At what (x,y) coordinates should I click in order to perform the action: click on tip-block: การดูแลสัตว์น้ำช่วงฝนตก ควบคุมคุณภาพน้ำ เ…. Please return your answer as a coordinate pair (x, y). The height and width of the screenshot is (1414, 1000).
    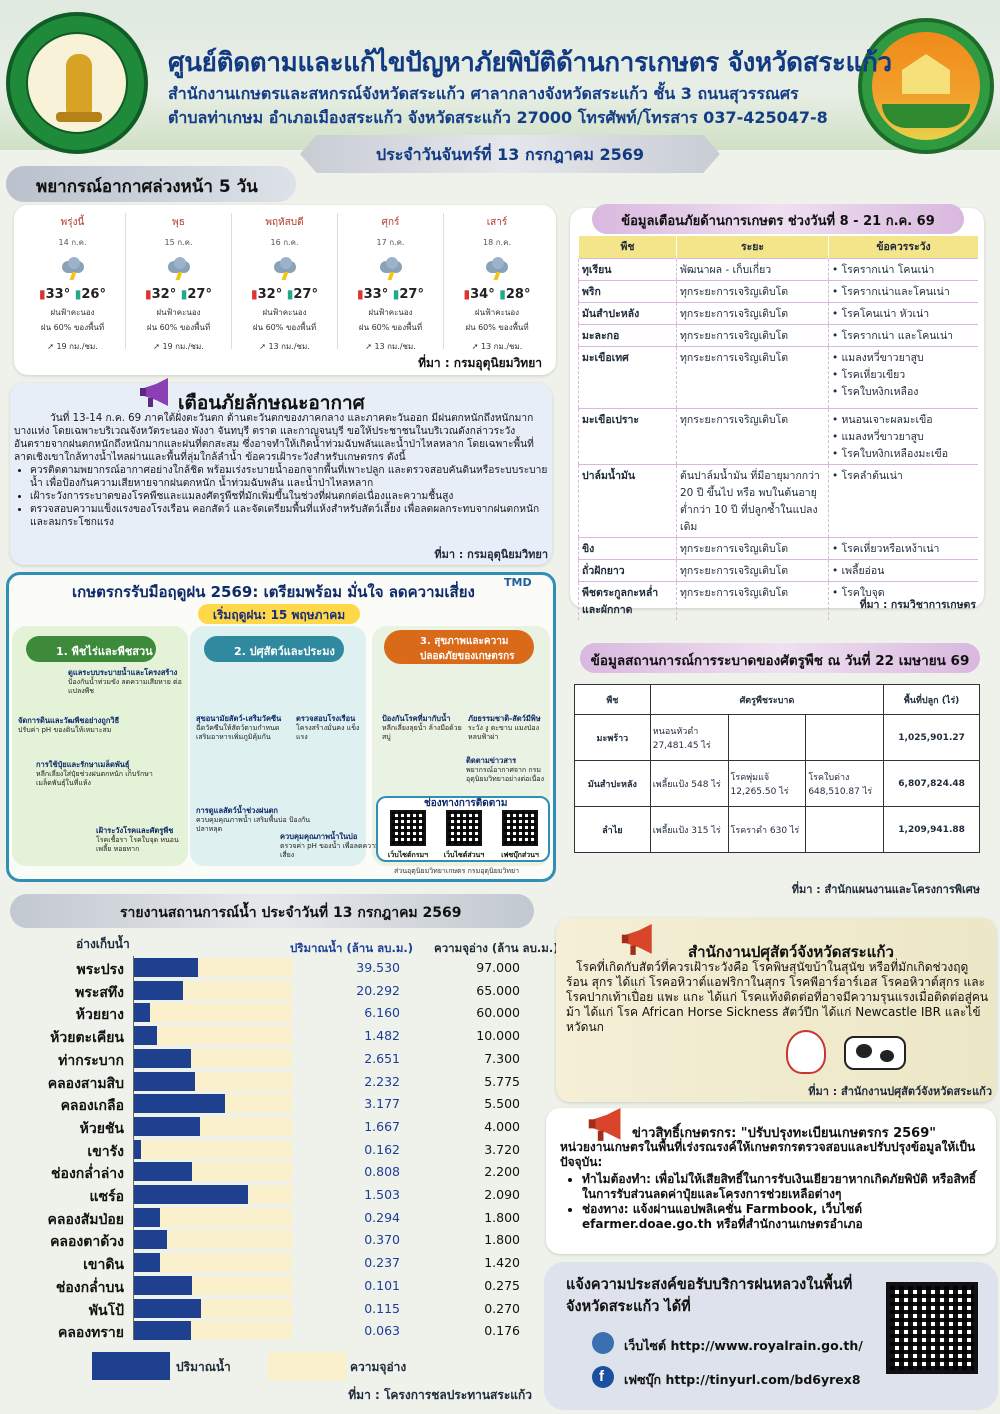
    Looking at the image, I should click on (253, 819).